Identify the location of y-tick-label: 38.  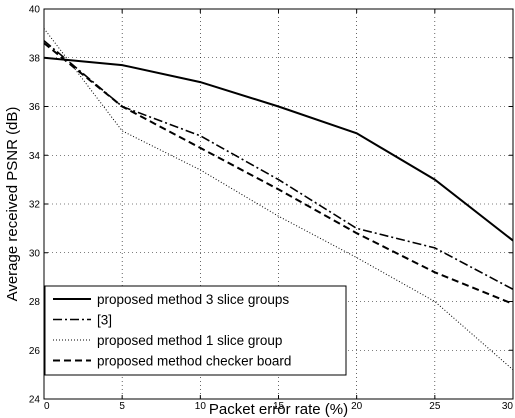
(35, 58).